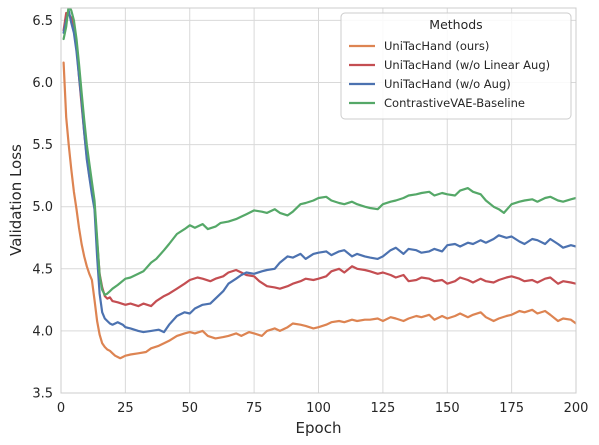 This screenshot has width=599, height=445. I want to click on y-tick-label: 3.5, so click(42, 394).